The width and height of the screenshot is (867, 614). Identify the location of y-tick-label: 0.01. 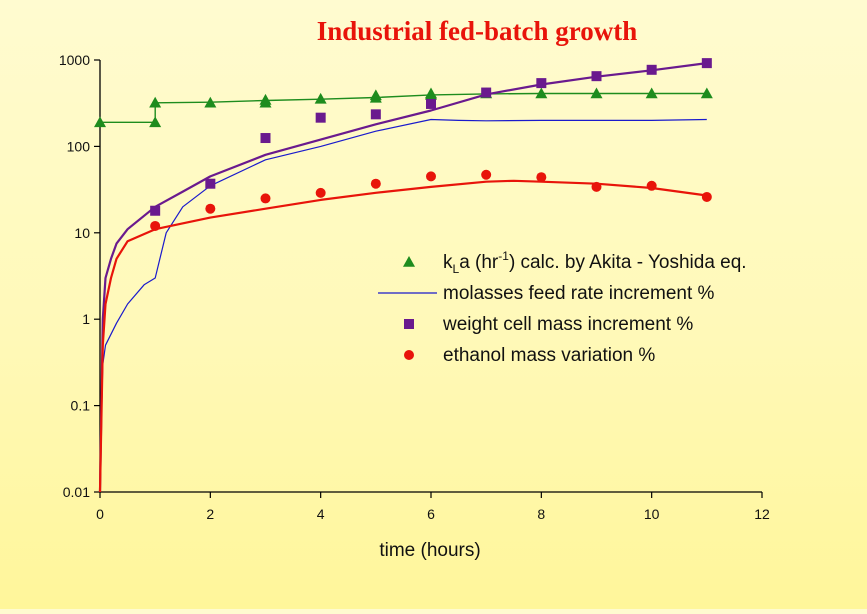
(76, 492).